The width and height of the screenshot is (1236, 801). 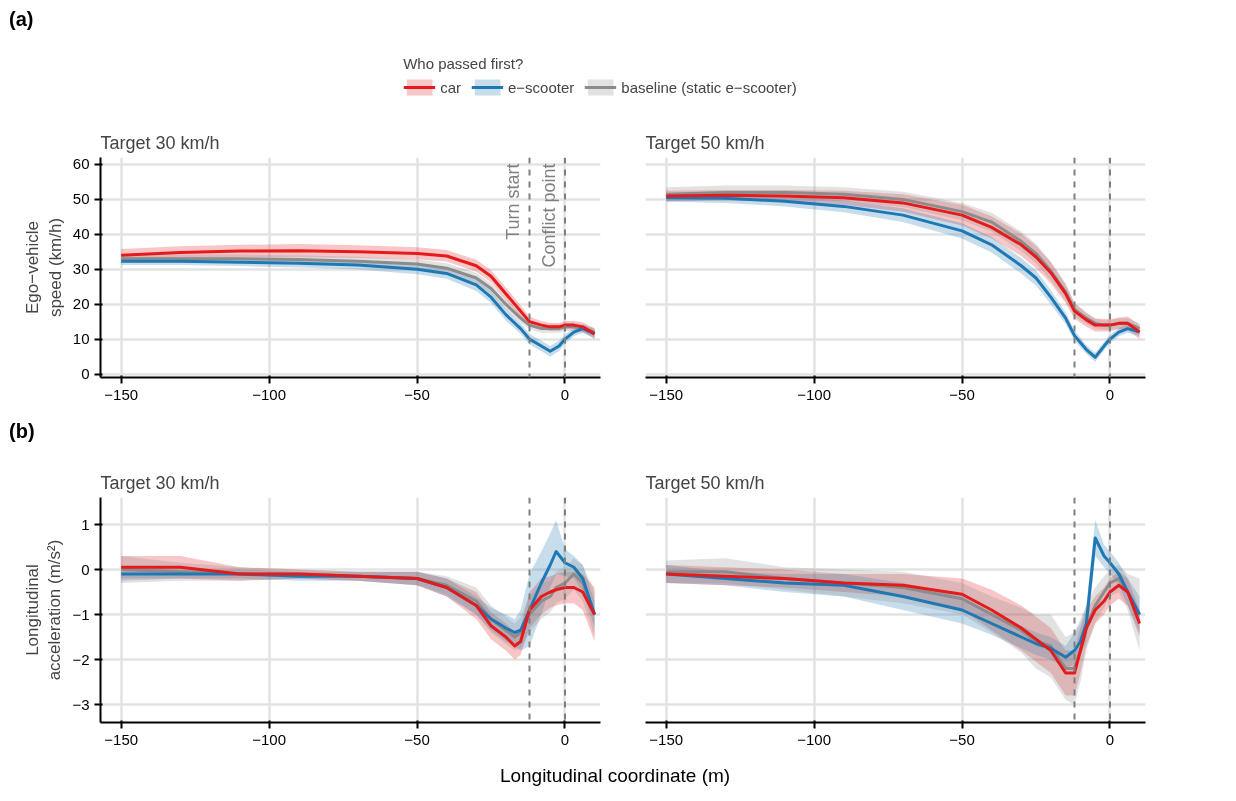 I want to click on y-axis-title: Ego−vehicle speed (km/h), so click(x=44, y=267).